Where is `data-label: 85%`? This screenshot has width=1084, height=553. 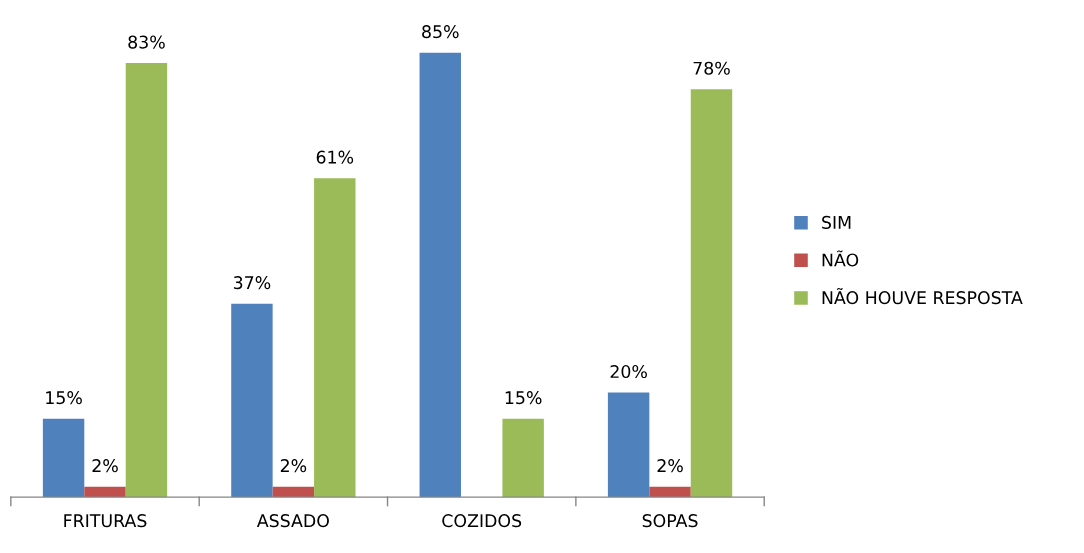
data-label: 85% is located at coordinates (440, 32).